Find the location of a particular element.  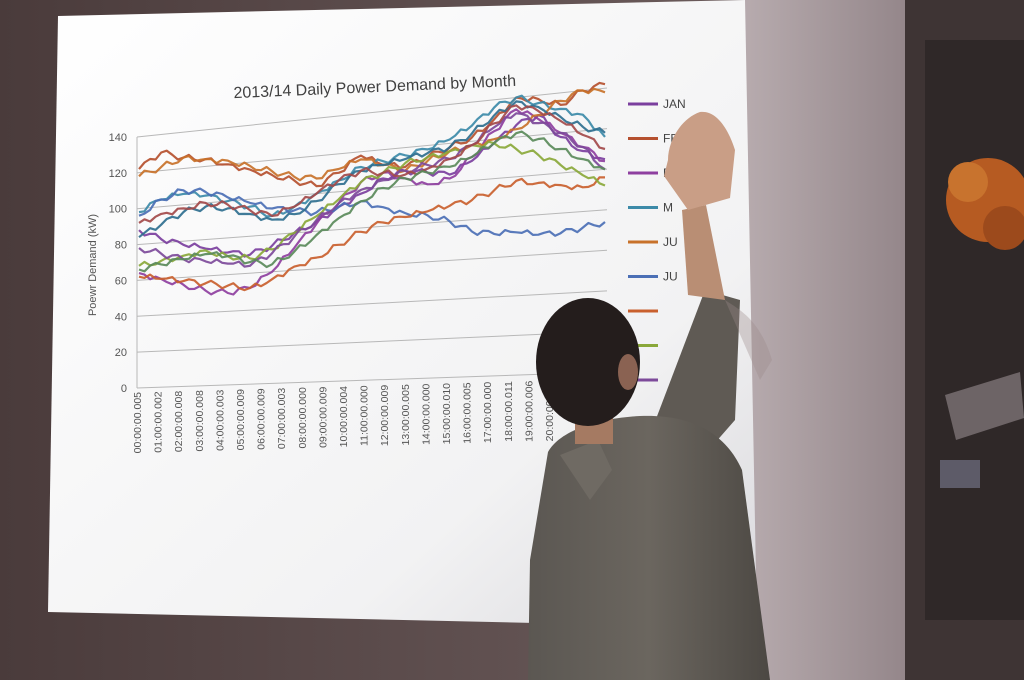

y-tick-label: 80 is located at coordinates (121, 246).